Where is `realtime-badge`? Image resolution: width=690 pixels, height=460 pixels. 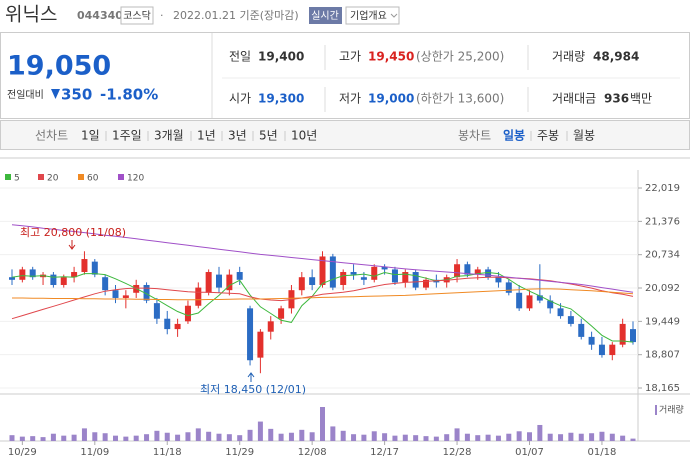
realtime-badge is located at coordinates (325, 15).